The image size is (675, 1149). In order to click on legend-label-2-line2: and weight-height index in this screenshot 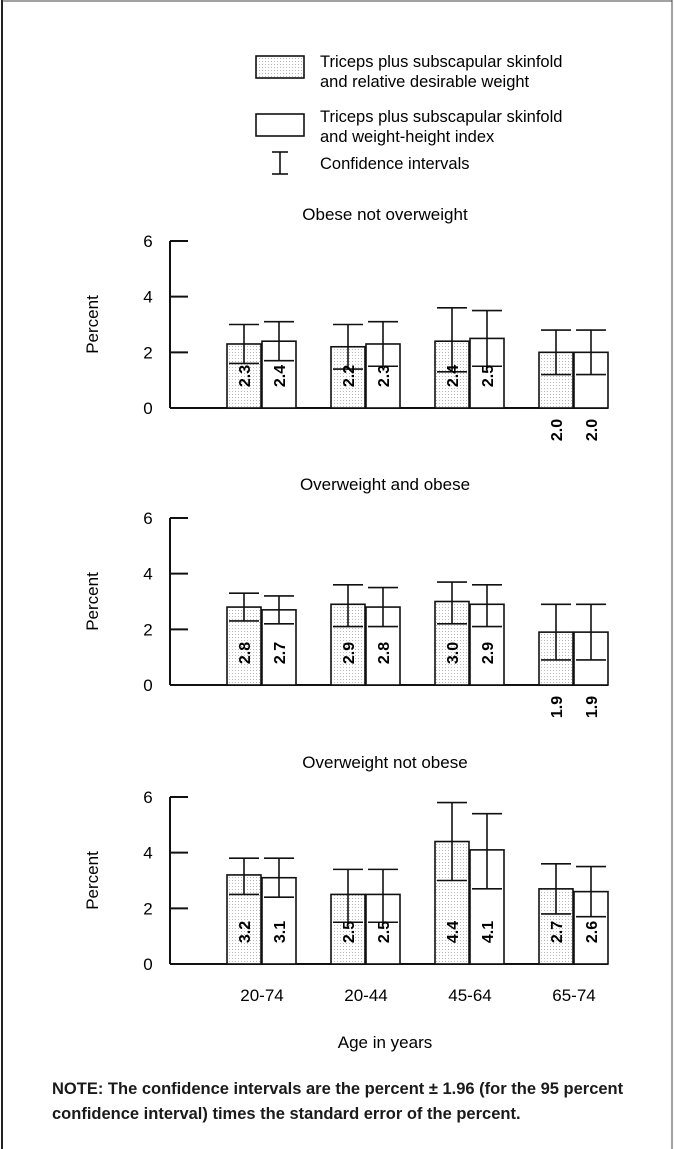, I will do `click(407, 137)`.